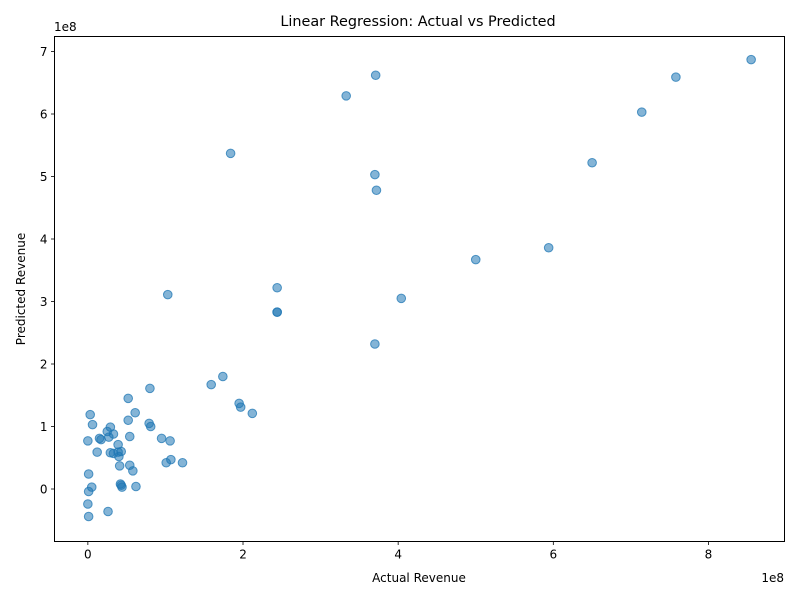 The height and width of the screenshot is (600, 800). What do you see at coordinates (44, 177) in the screenshot?
I see `y-tick-label: 5` at bounding box center [44, 177].